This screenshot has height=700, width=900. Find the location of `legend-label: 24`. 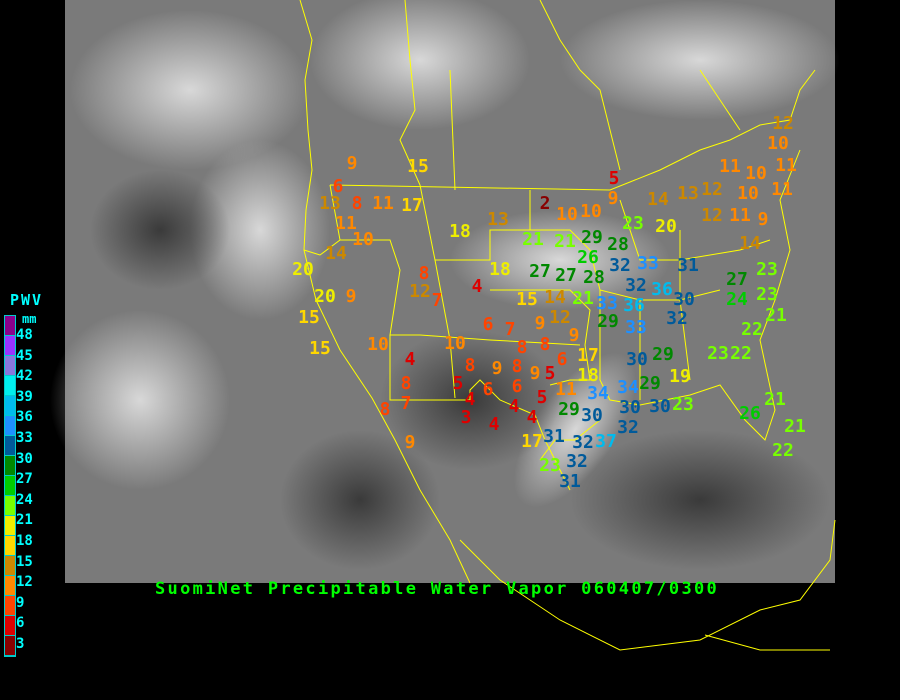

legend-label: 24 is located at coordinates (24, 499).